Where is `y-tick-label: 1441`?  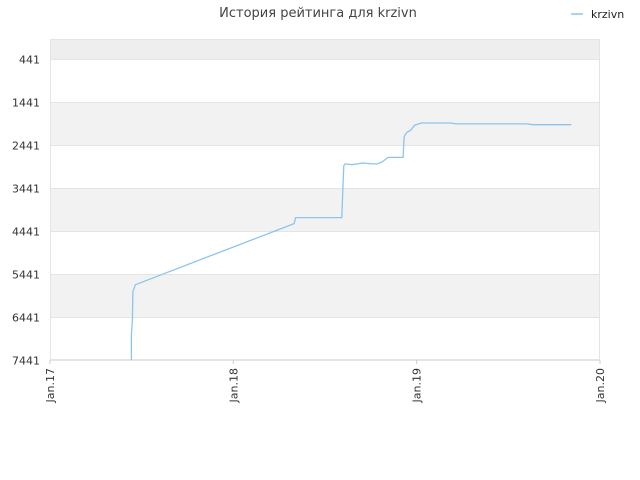
y-tick-label: 1441 is located at coordinates (26, 103).